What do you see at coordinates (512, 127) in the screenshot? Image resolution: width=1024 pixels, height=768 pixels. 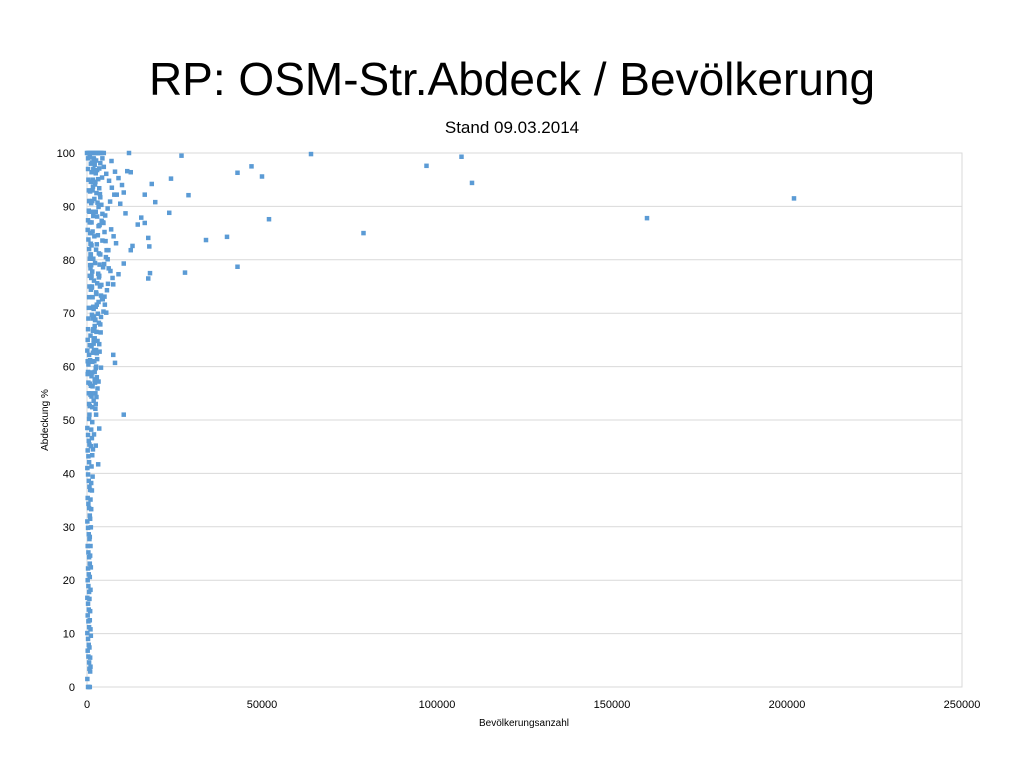 I see `chart-subtitle: Stand 09.03.2014` at bounding box center [512, 127].